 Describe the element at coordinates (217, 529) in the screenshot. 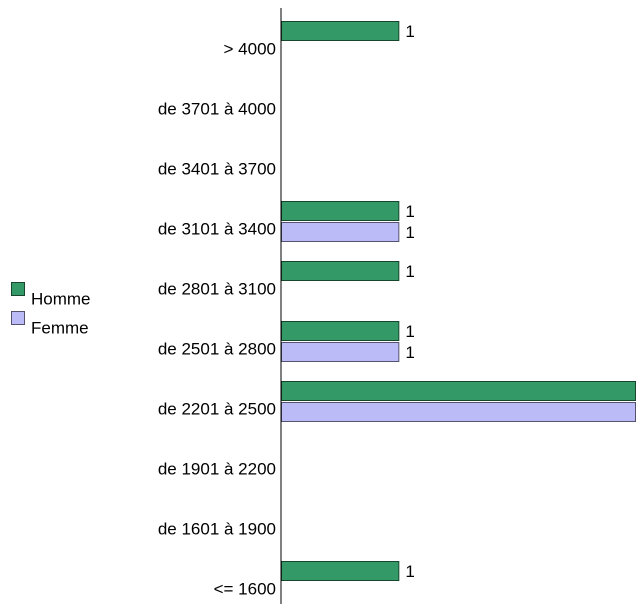

I see `category-label: de 1601 à 1900` at that location.